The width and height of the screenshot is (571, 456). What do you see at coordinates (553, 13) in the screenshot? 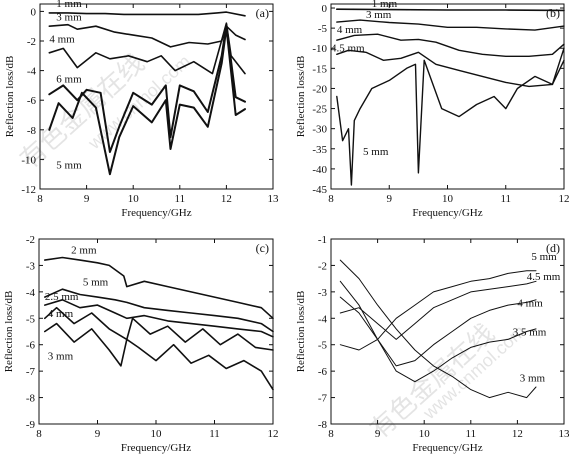
I see `panel-label: (b)` at bounding box center [553, 13].